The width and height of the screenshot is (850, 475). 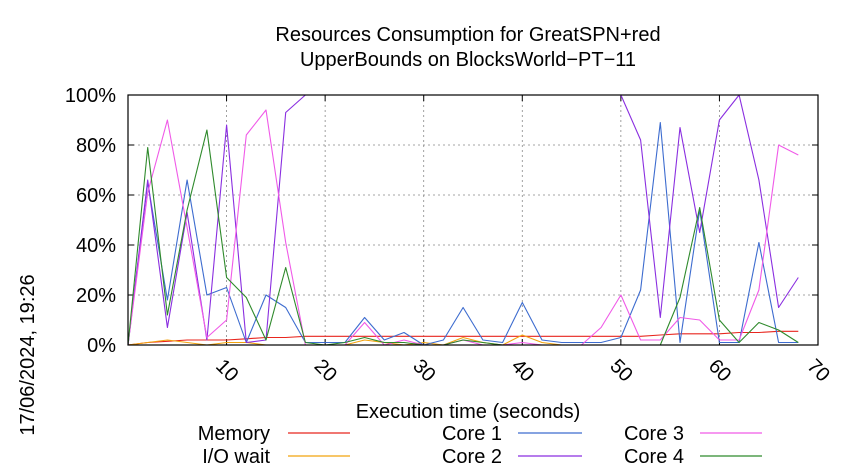 I want to click on series-line-memory, so click(x=463, y=338).